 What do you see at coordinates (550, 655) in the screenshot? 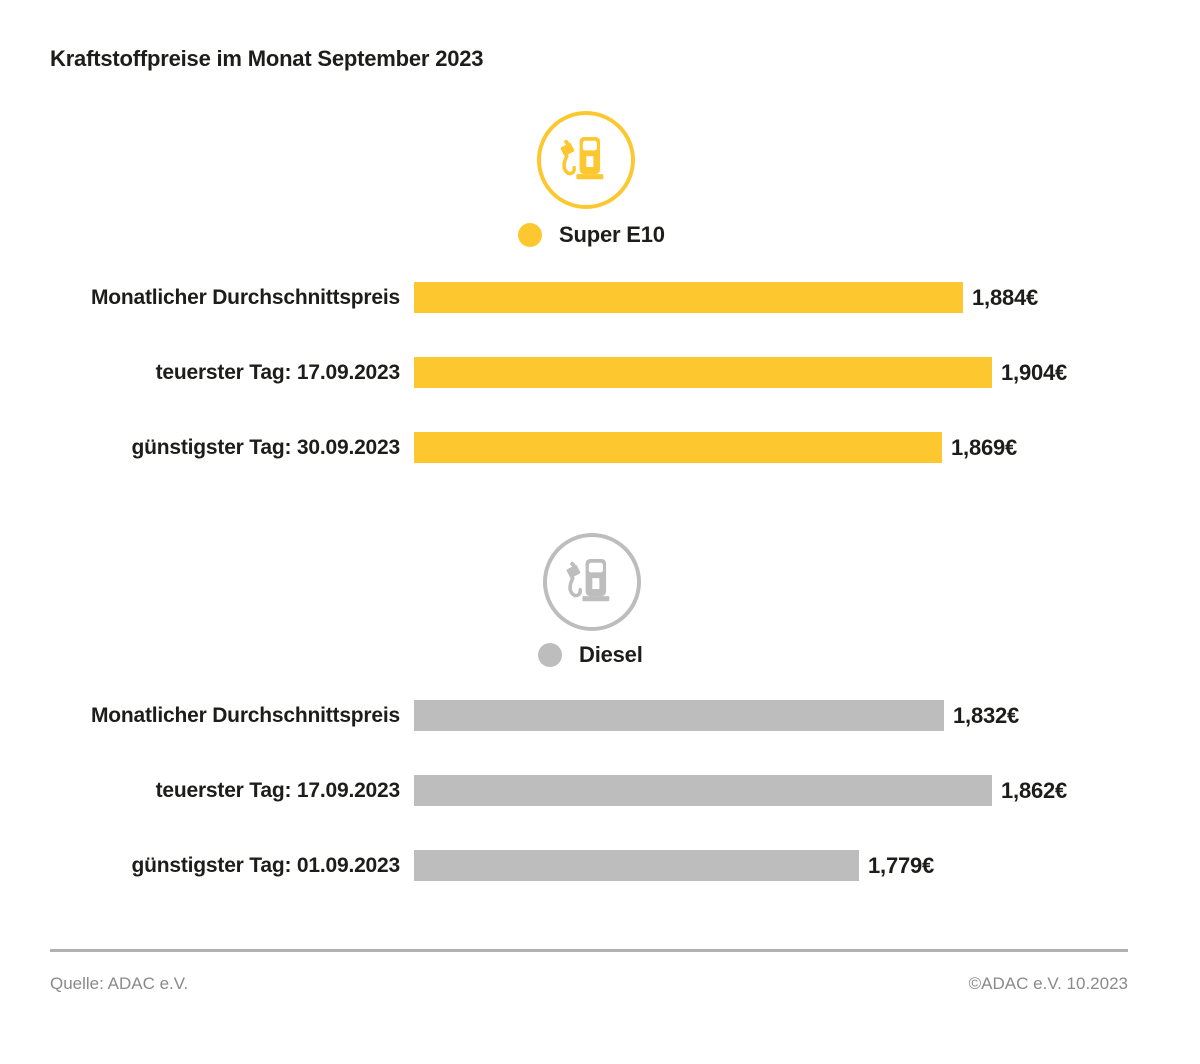
I see `legend-dot-diesel` at bounding box center [550, 655].